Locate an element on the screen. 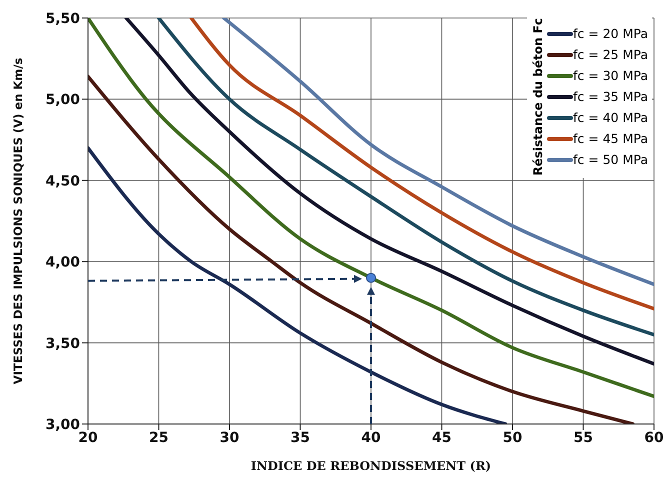 The height and width of the screenshot is (488, 672). y-tick-label: 5,50 is located at coordinates (62, 18).